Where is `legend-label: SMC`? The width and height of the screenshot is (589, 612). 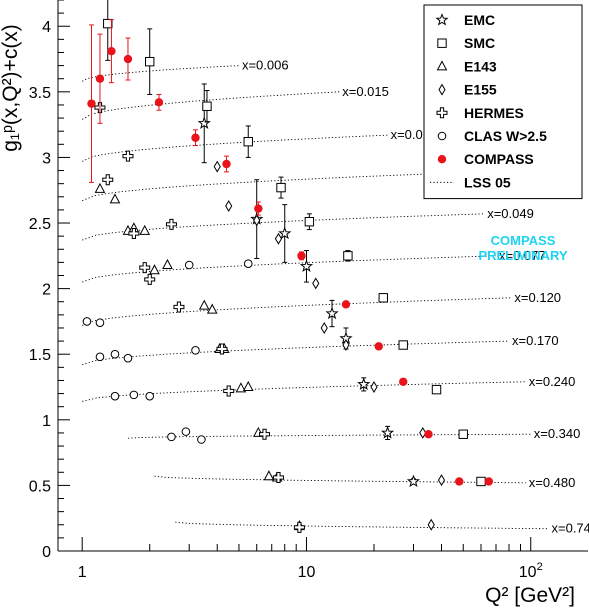 legend-label: SMC is located at coordinates (479, 43).